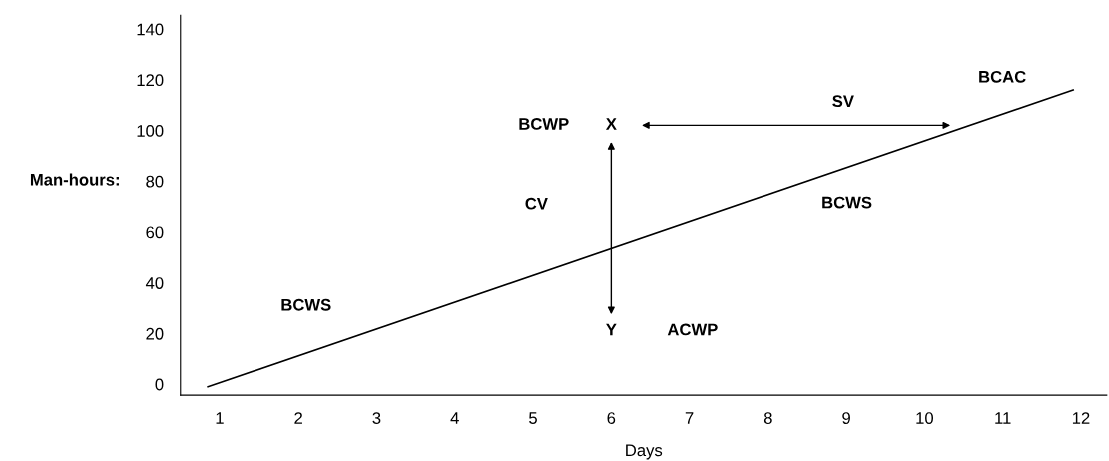 The width and height of the screenshot is (1109, 461). I want to click on x-tick-label: 10, so click(925, 418).